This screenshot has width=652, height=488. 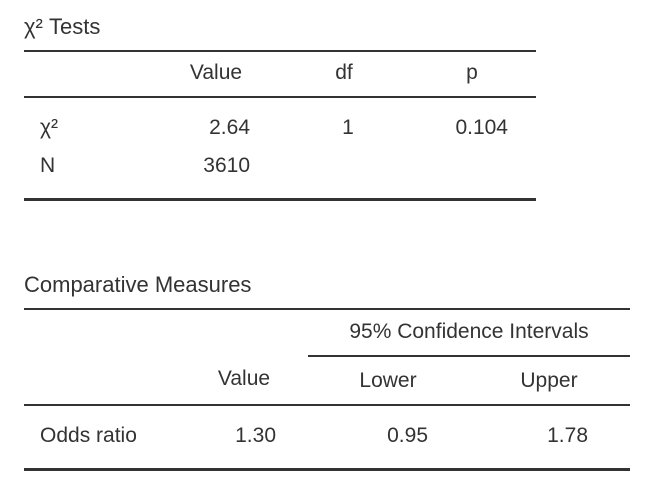 I want to click on header-p: p, so click(x=472, y=72).